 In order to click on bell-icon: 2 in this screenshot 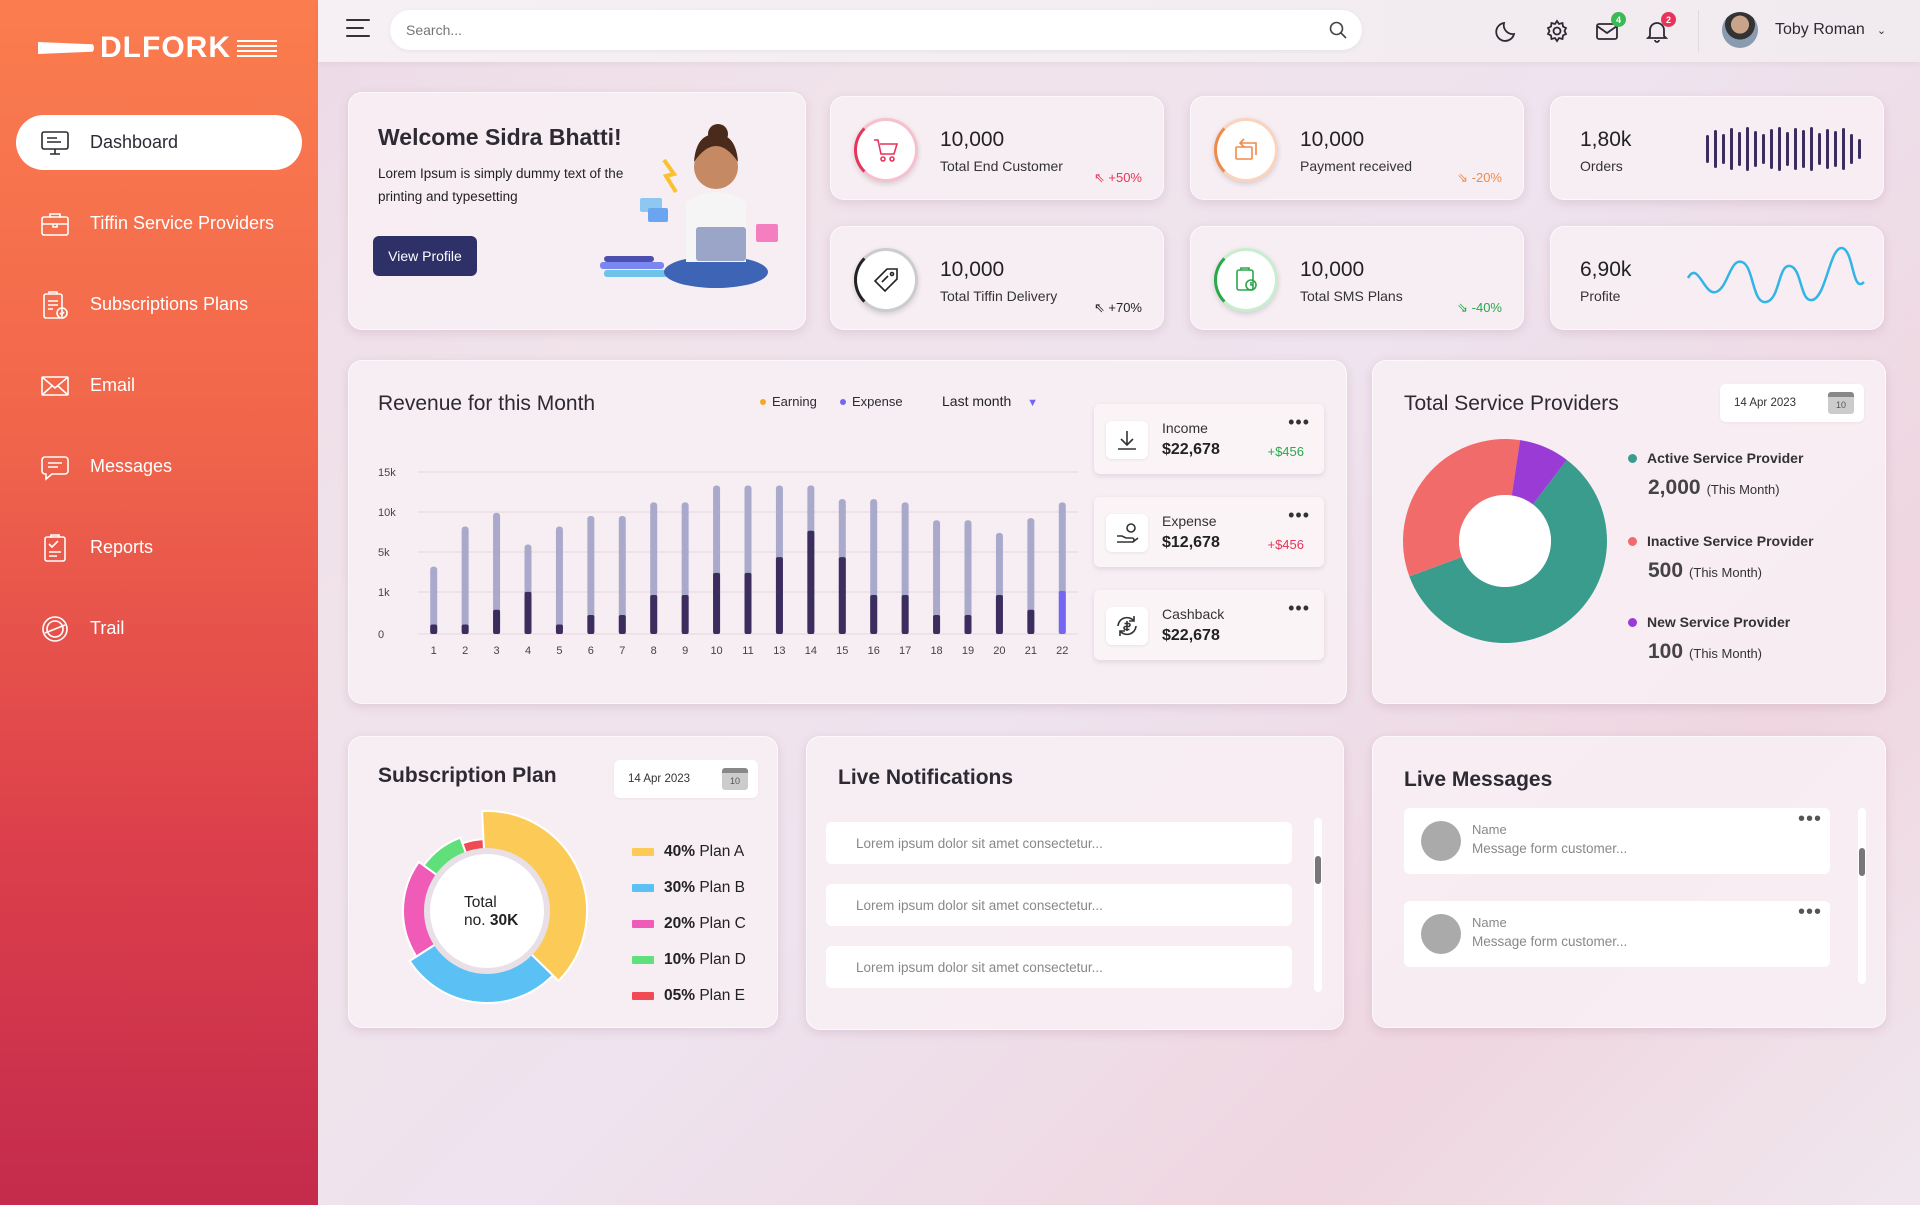, I will do `click(1660, 29)`.